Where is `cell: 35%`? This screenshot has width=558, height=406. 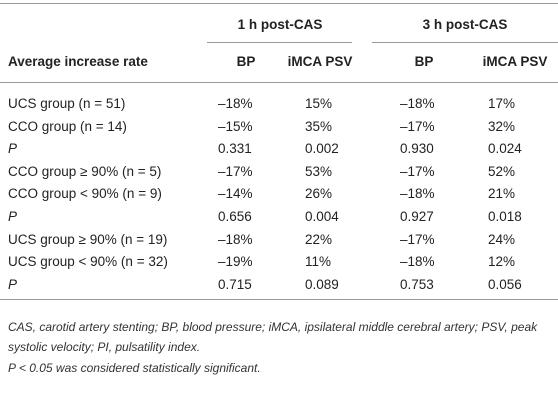
cell: 35% is located at coordinates (319, 126).